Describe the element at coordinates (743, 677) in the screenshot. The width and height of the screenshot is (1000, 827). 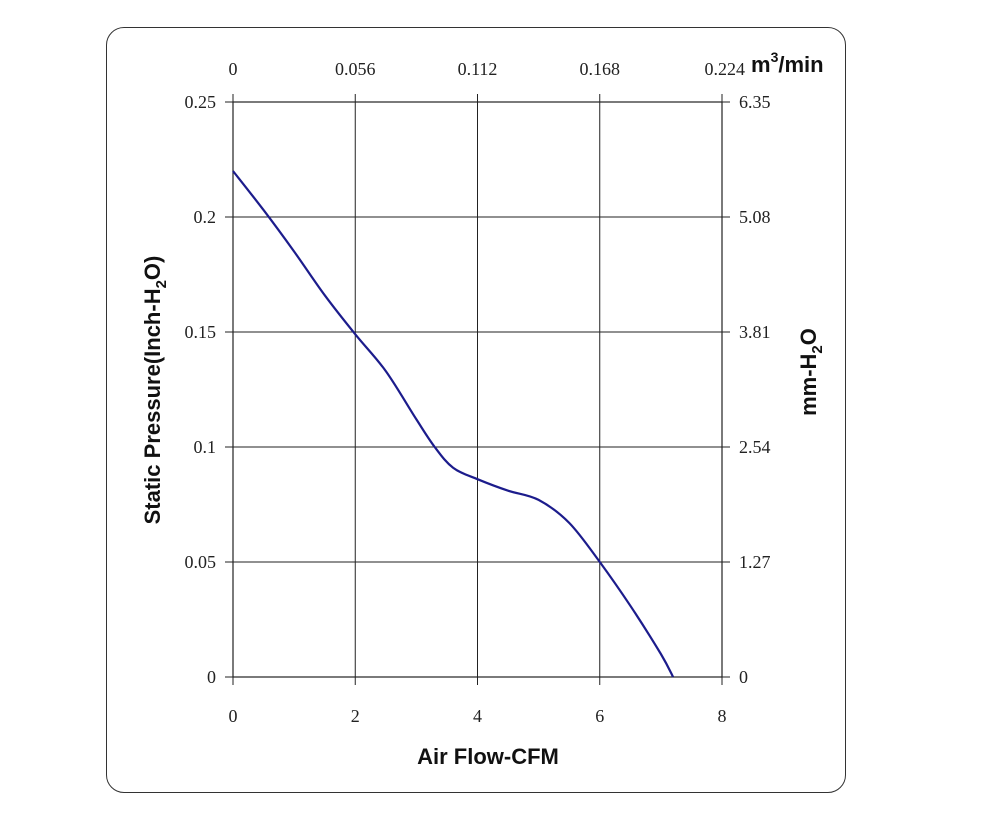
I see `y2-tick-label: 0` at that location.